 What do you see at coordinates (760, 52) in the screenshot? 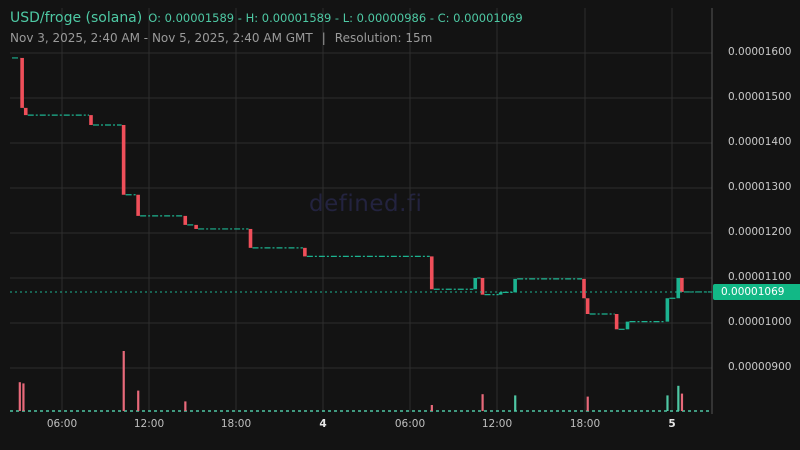
I see `y-tick-label: 0.00001600` at bounding box center [760, 52].